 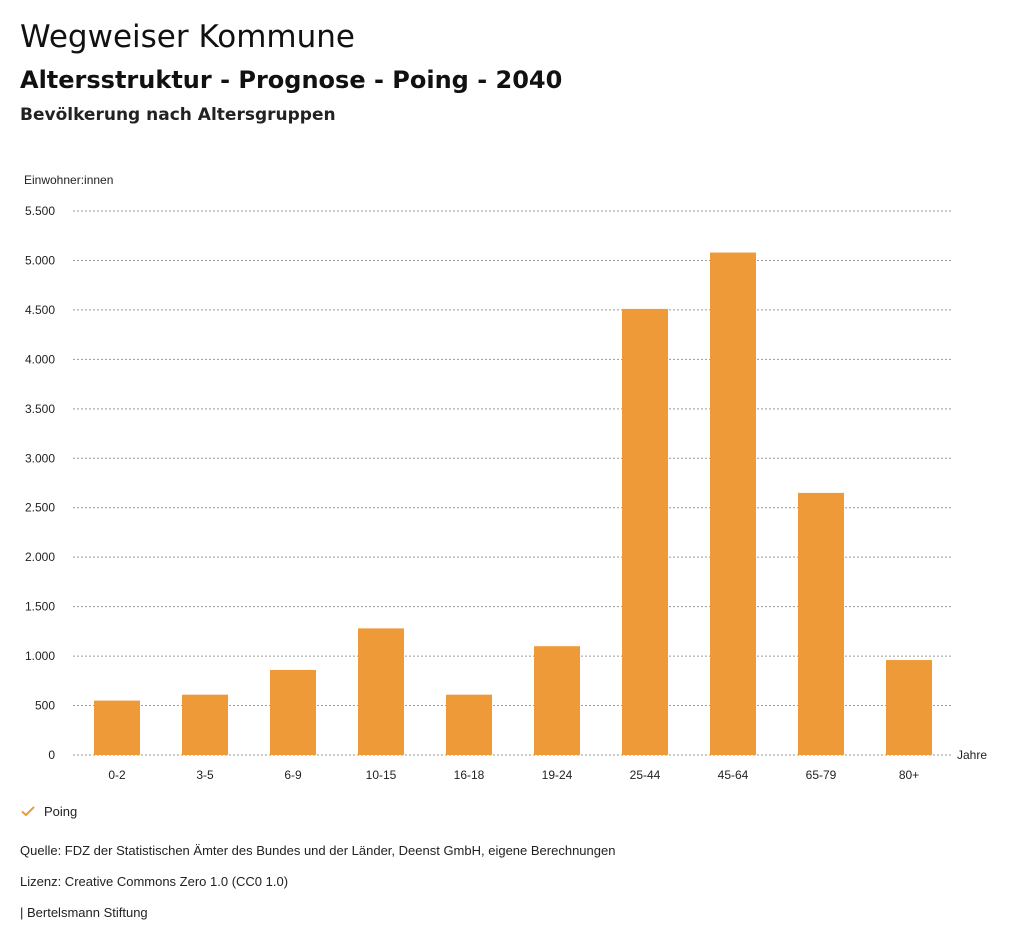 I want to click on y-tick-label: 3.000, so click(x=40, y=458).